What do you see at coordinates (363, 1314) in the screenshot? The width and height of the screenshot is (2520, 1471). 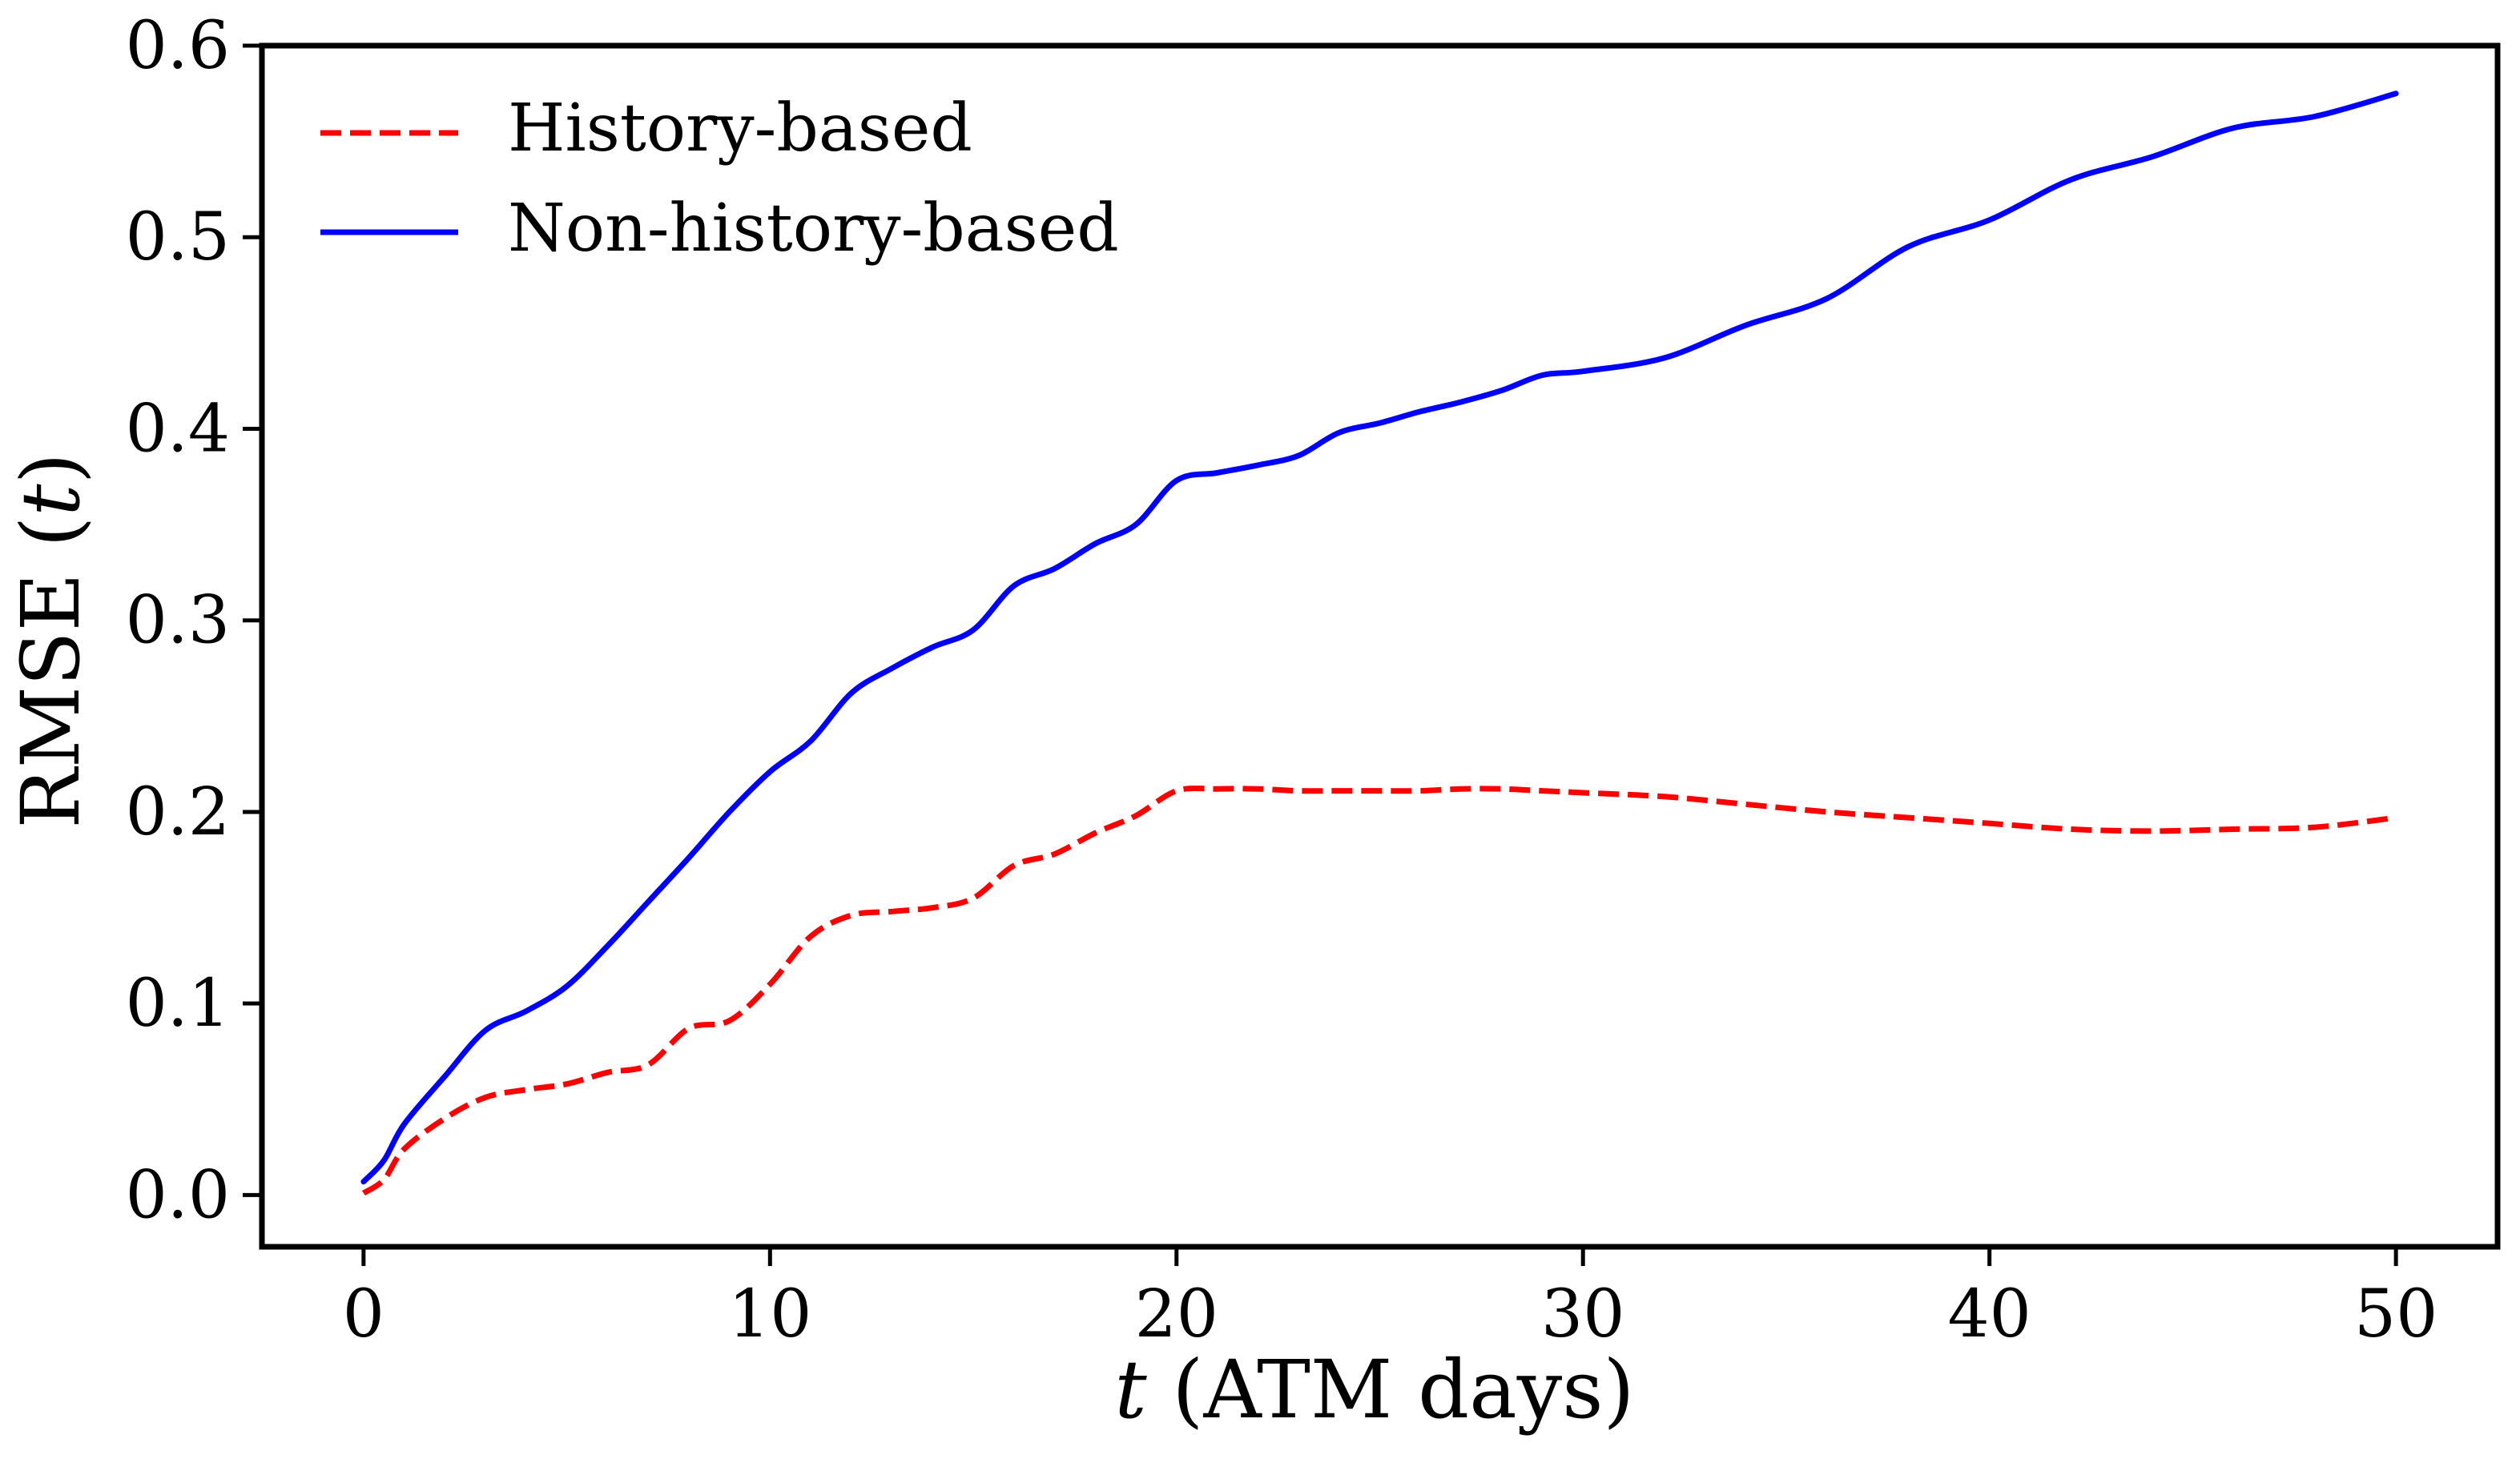 I see `x-tick-label: 0` at bounding box center [363, 1314].